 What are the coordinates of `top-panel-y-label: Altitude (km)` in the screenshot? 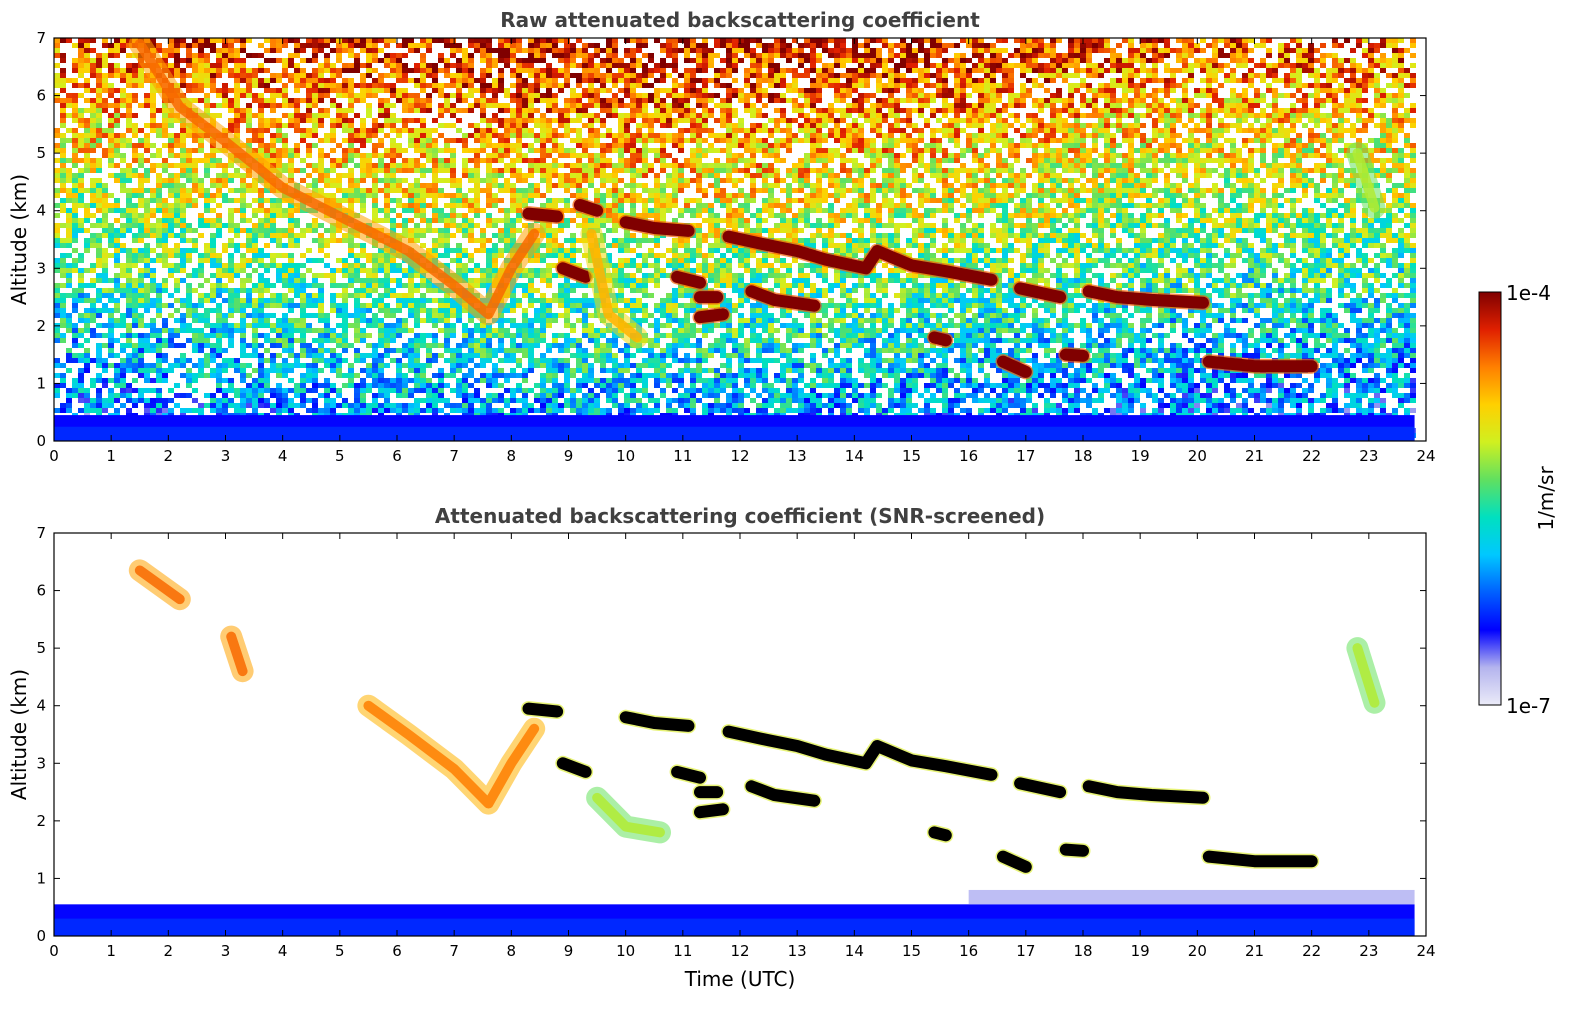 It's located at (19, 239).